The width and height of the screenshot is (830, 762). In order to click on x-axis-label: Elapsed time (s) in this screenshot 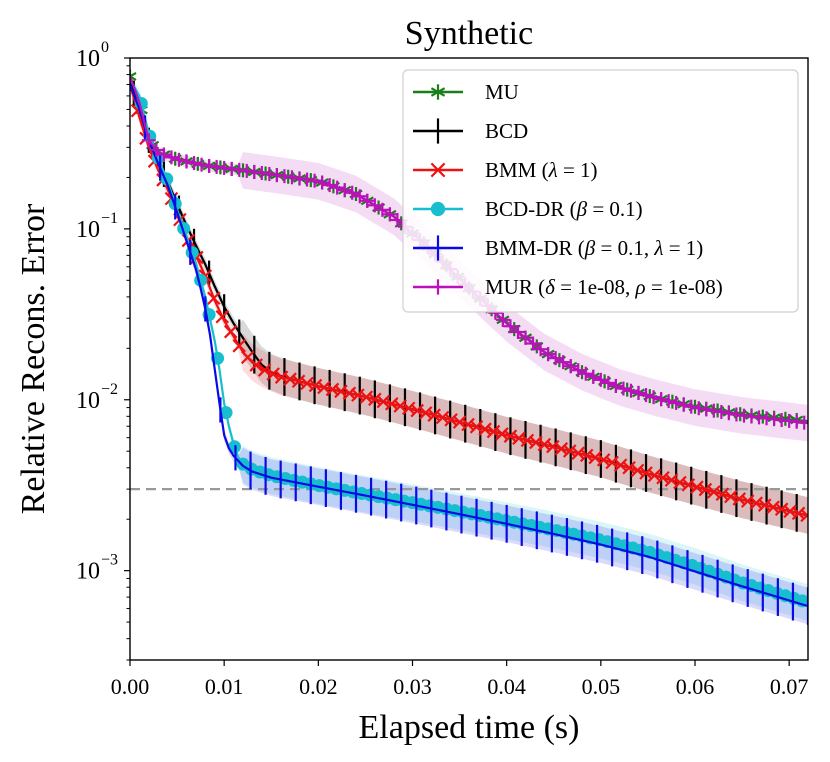, I will do `click(469, 727)`.